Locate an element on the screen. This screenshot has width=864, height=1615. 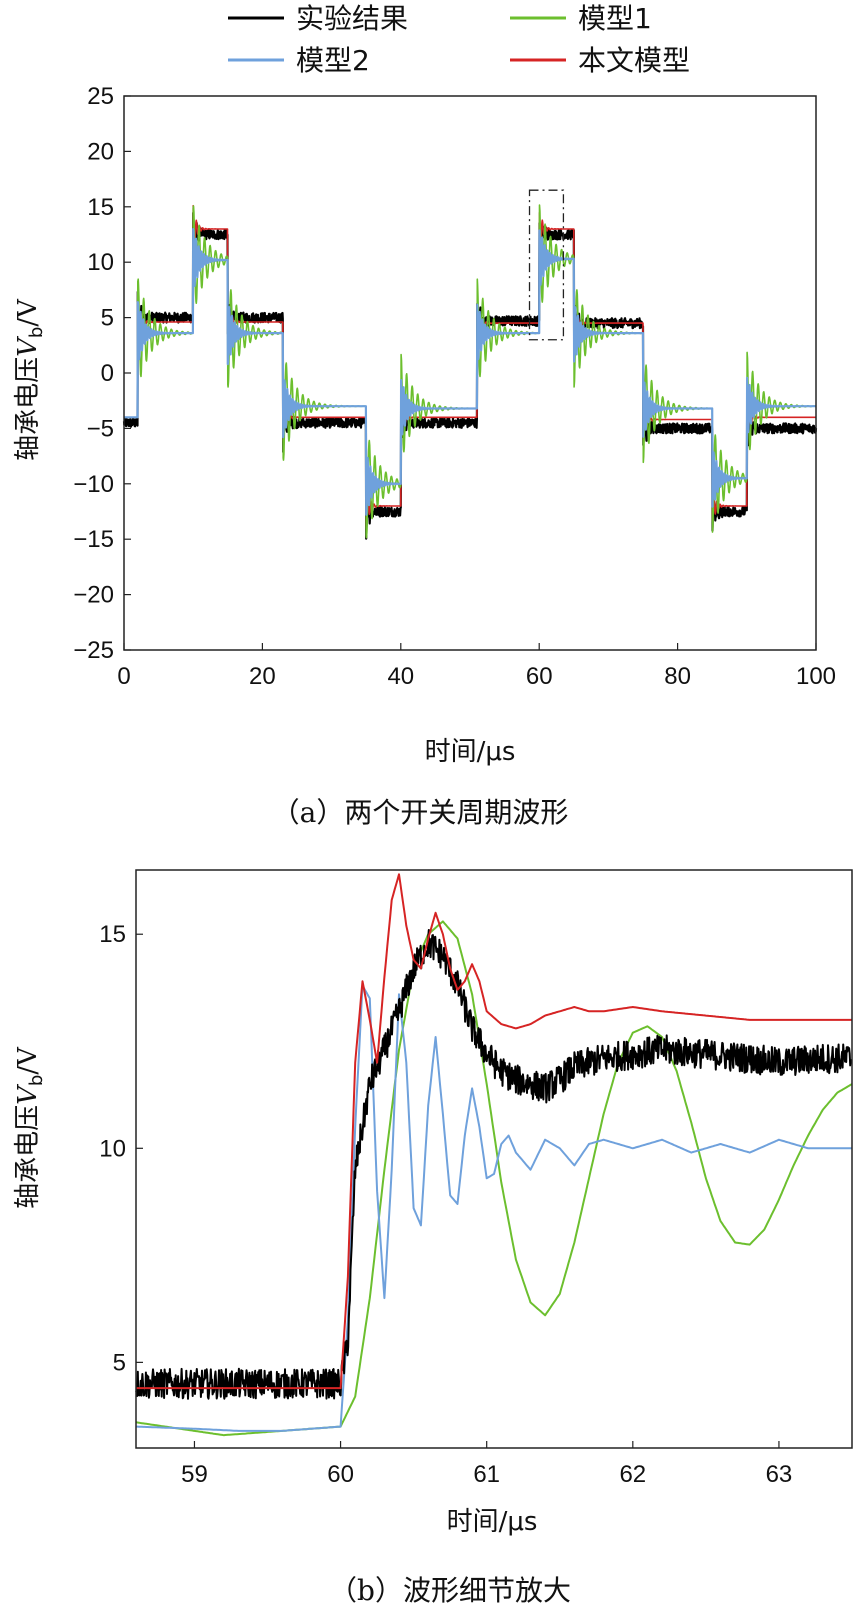
legend: 实验结果 模型1 模型2 本文模型 is located at coordinates (459, 39).